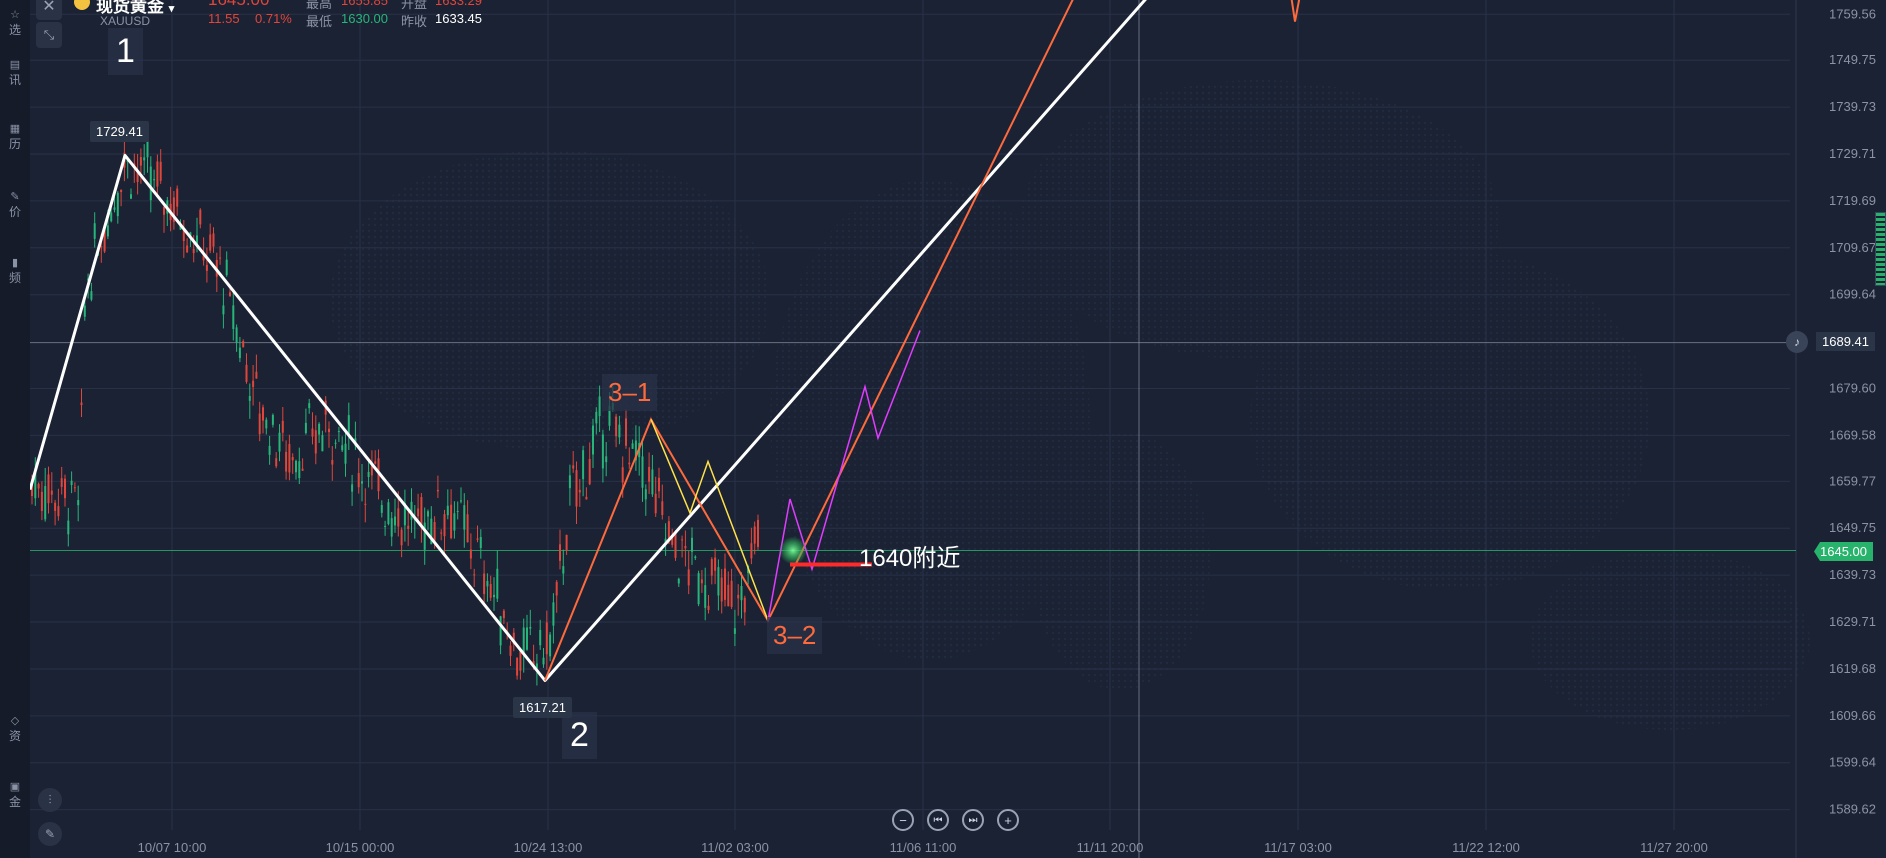  Describe the element at coordinates (15, 795) in the screenshot. I see `sidebar-item-gold: ▣ 金` at that location.